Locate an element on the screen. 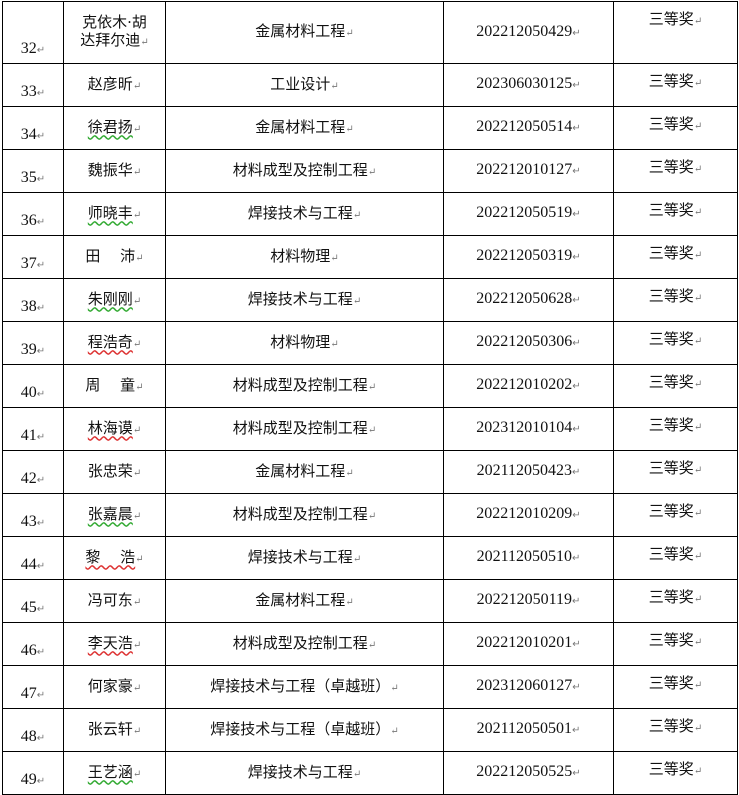 This screenshot has height=795, width=739. major: 焊接技术与工程（卓越班） is located at coordinates (300, 728).